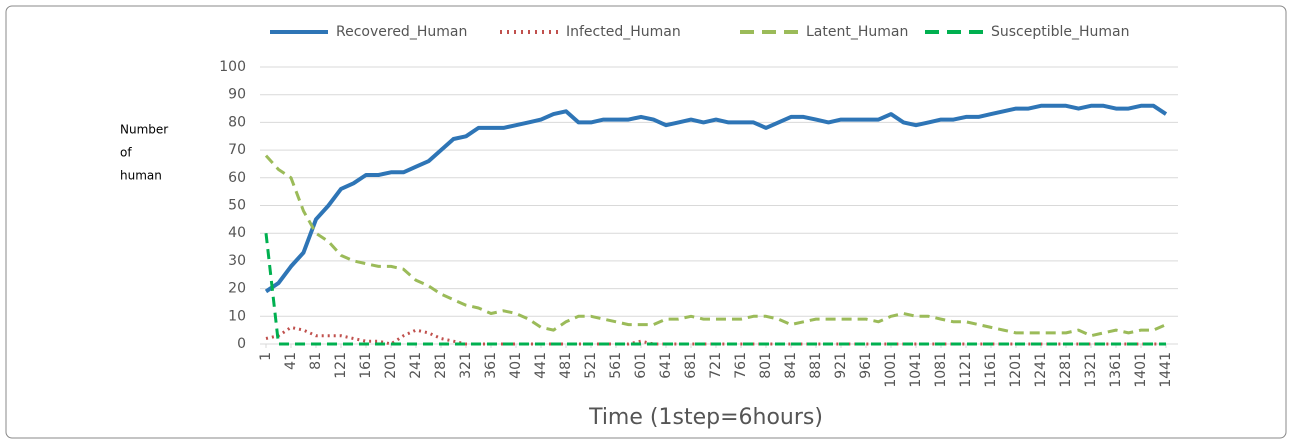 This screenshot has height=440, width=1292. What do you see at coordinates (232, 67) in the screenshot?
I see `y-tick-label: 100` at bounding box center [232, 67].